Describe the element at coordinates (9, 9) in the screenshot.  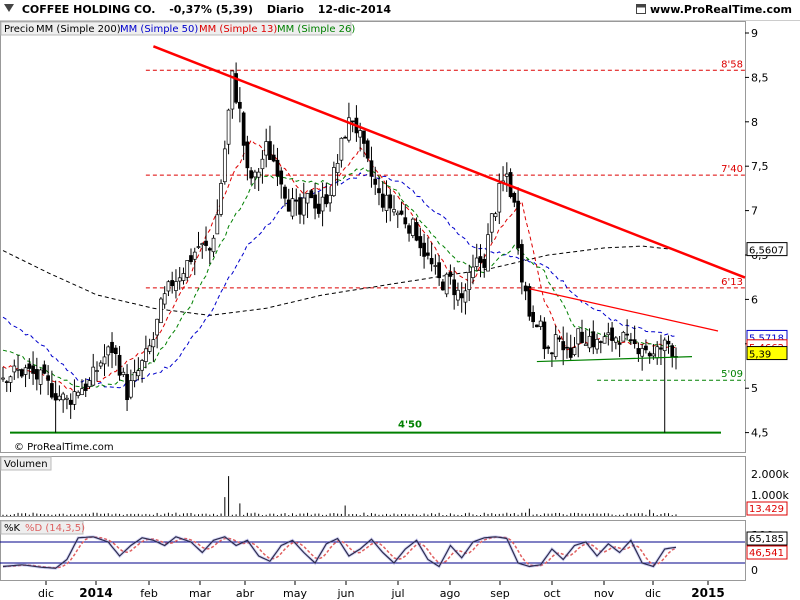
I see `menu-triangle-icon` at that location.